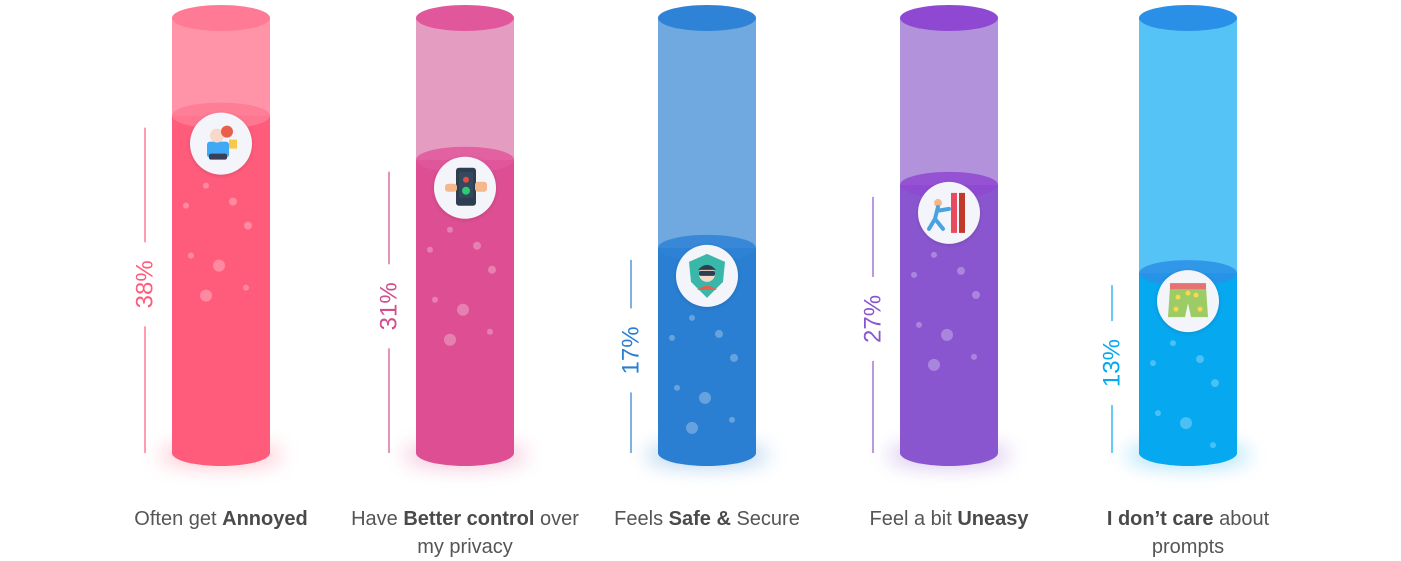 This screenshot has width=1401, height=561. What do you see at coordinates (1188, 533) in the screenshot?
I see `category-label: I don’t care about prompts` at bounding box center [1188, 533].